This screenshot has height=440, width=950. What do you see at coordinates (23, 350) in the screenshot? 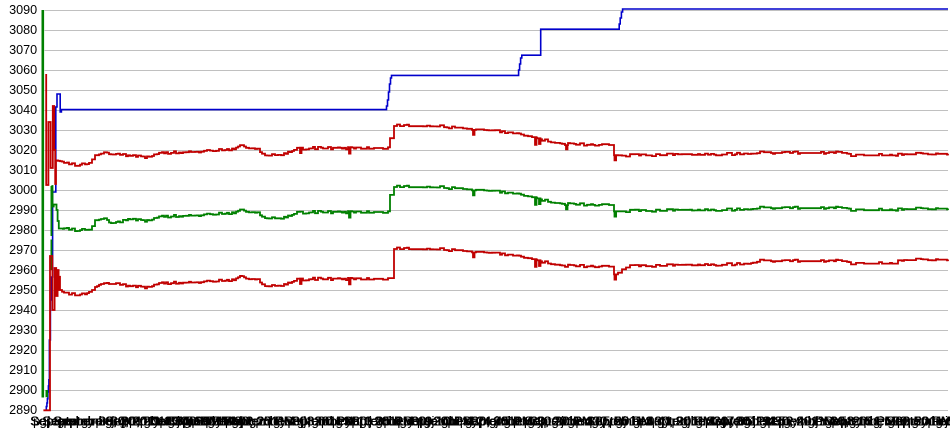
I see `svg-text: 2920` at bounding box center [23, 350].